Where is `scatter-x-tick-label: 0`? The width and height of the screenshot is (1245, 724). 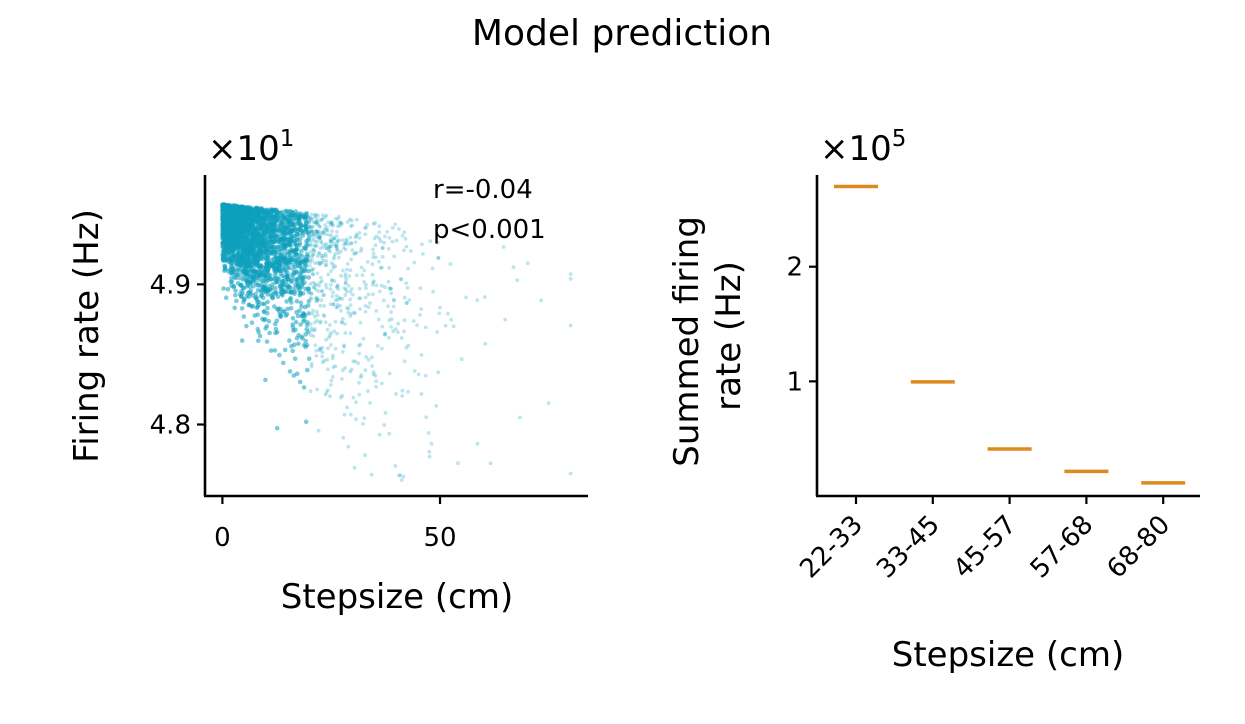 scatter-x-tick-label: 0 is located at coordinates (222, 538).